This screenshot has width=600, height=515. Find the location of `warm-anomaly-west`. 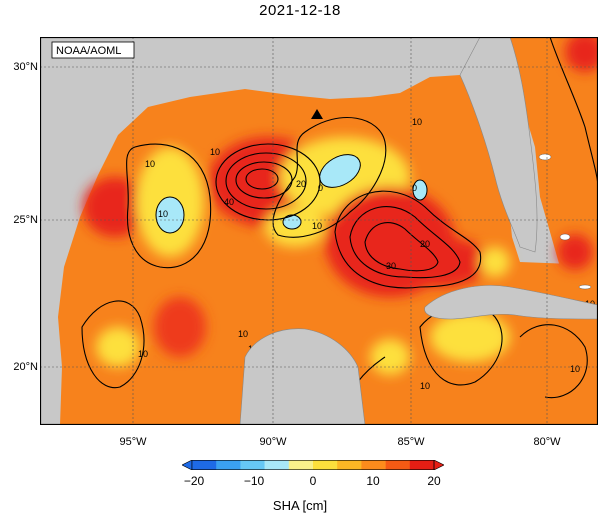

warm-anomaly-west is located at coordinates (115, 207).